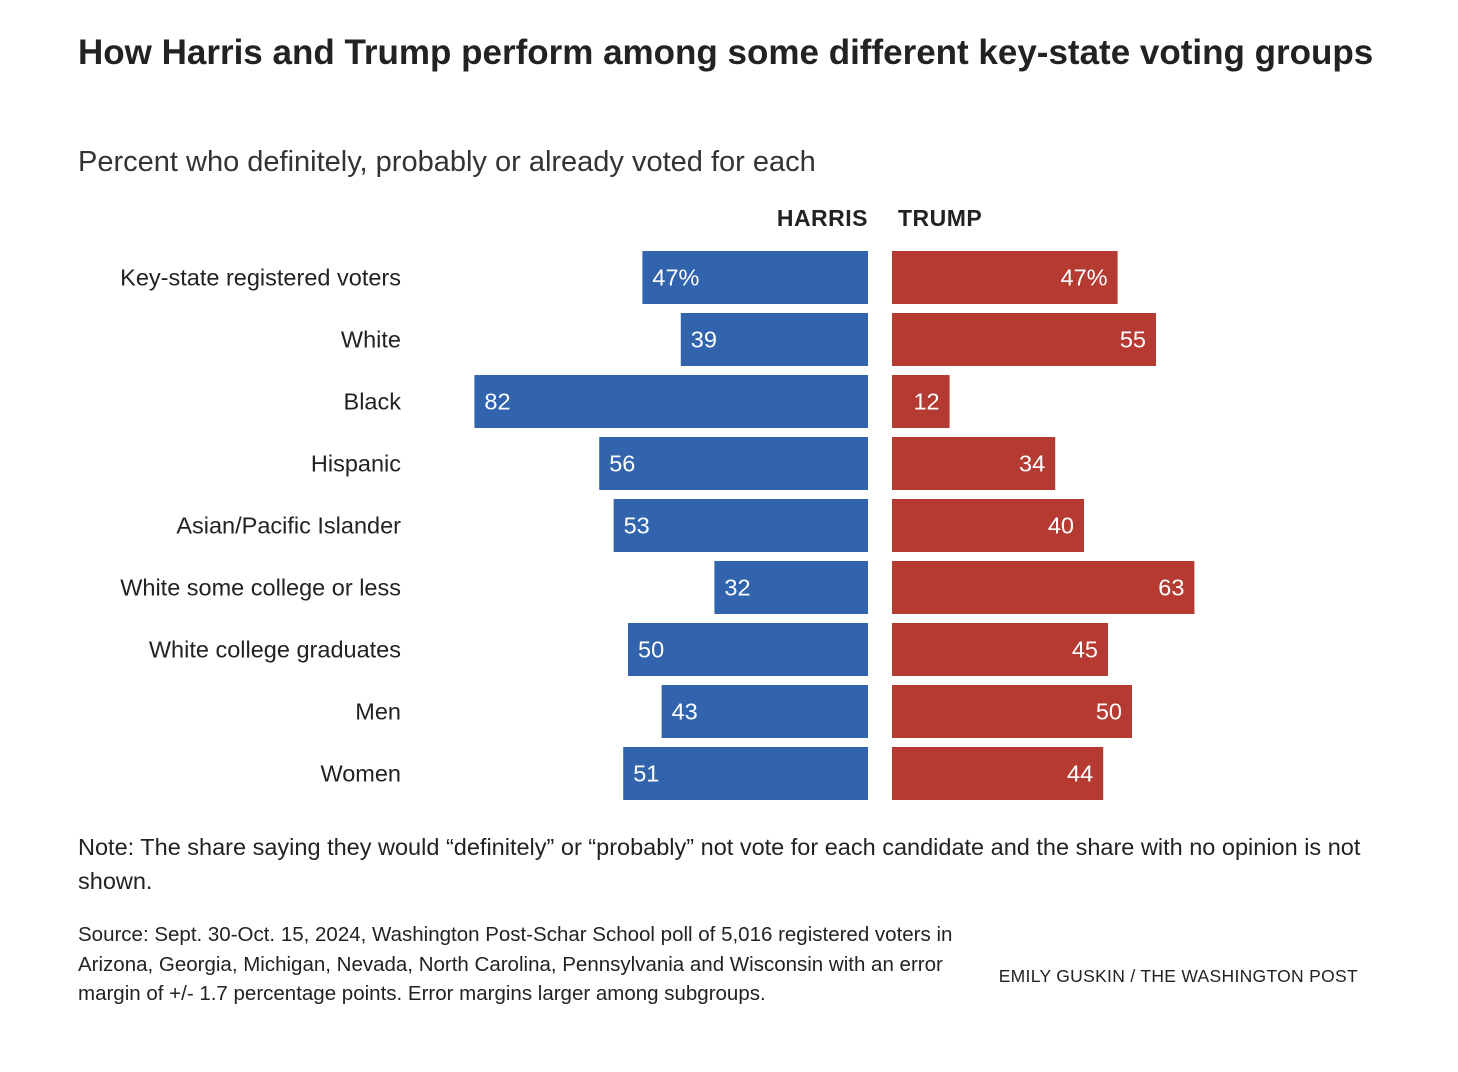  I want to click on harris-value-white-some-college-or-less: 32, so click(737, 588).